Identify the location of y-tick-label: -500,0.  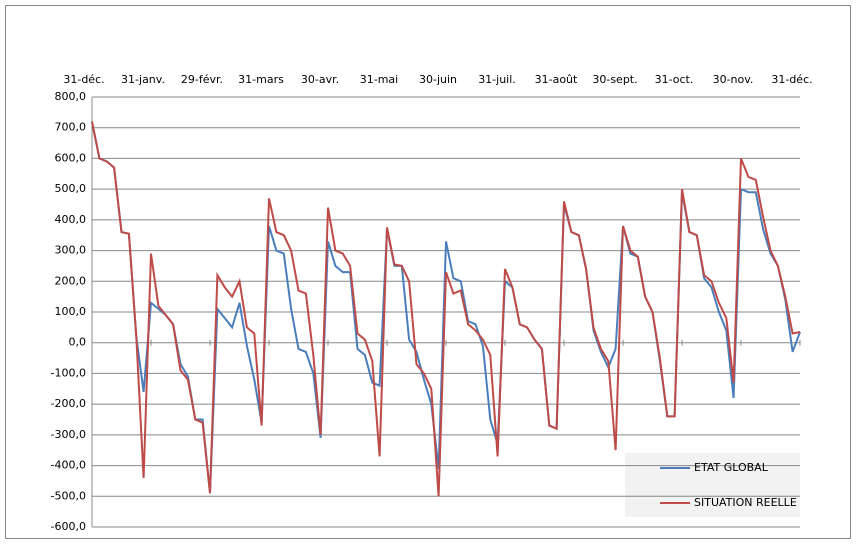
(68, 495).